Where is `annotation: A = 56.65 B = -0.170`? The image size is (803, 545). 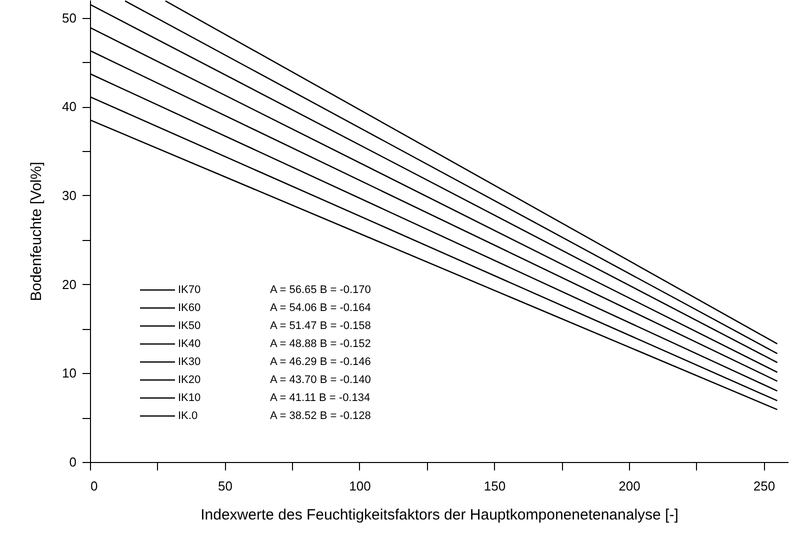
annotation: A = 56.65 B = -0.170 is located at coordinates (320, 290).